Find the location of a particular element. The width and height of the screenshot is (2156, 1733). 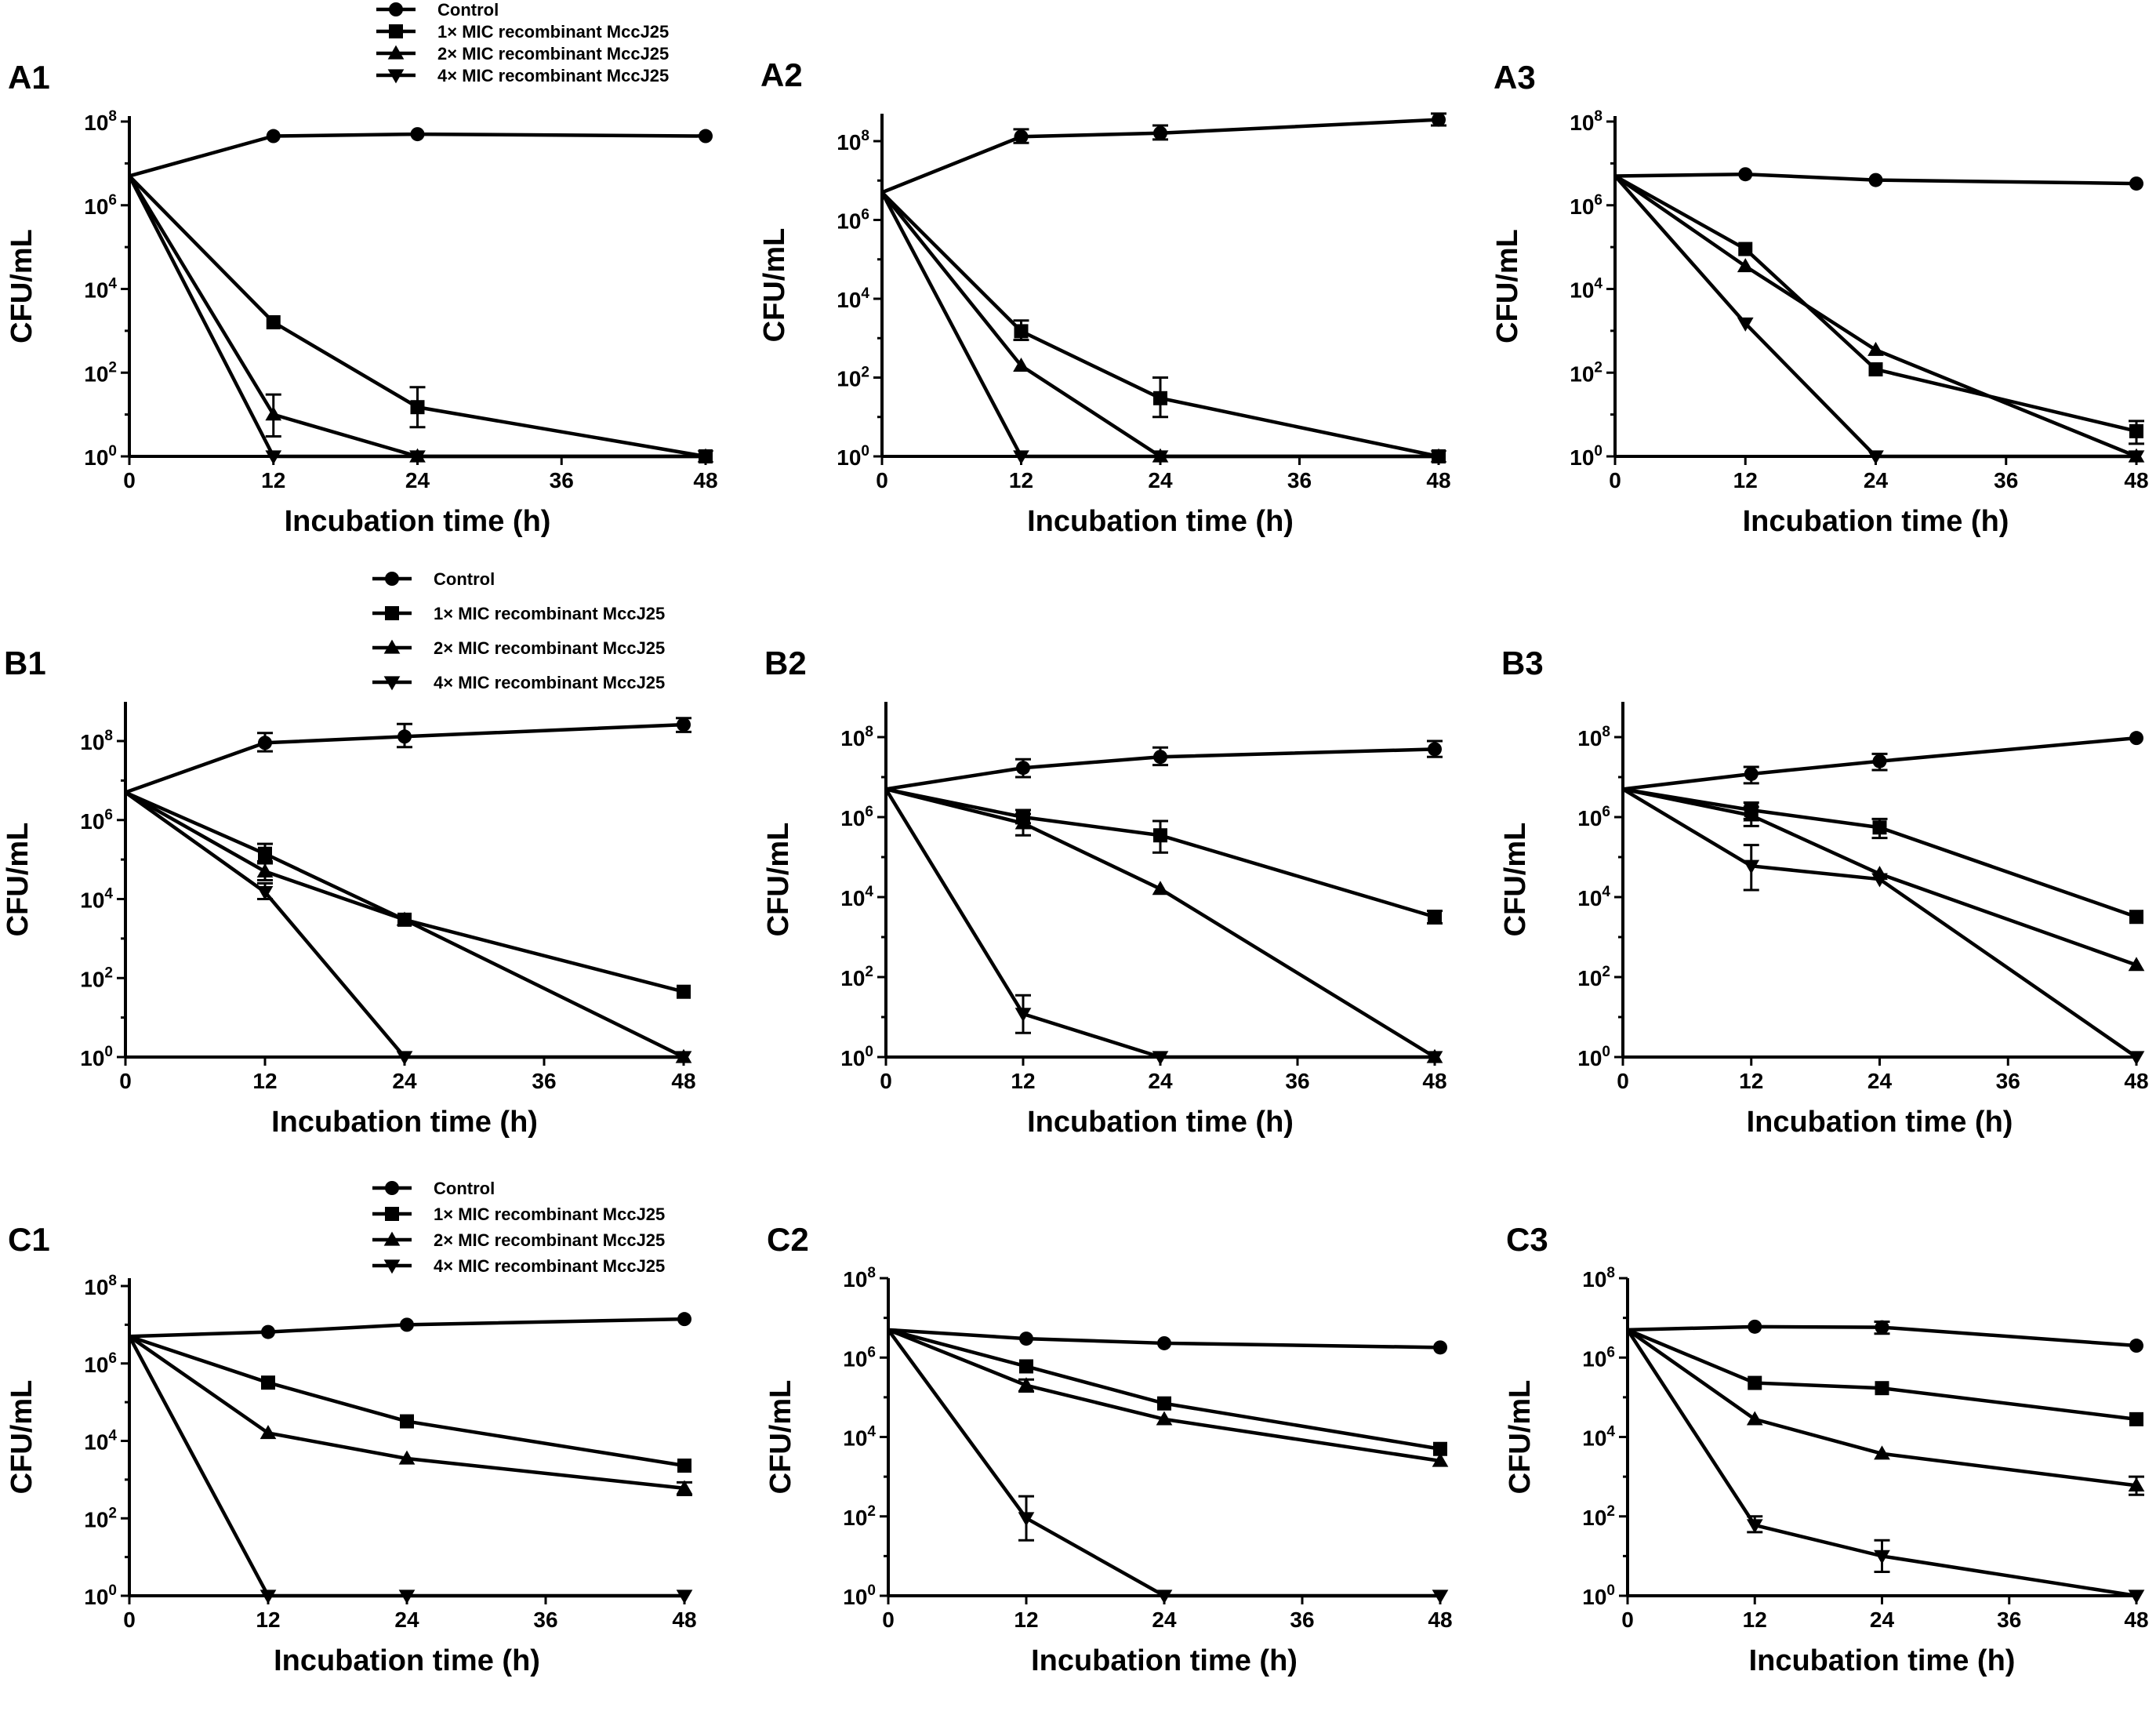

legend-label: 1× MIC recombinant MccJ25 is located at coordinates (549, 1214).